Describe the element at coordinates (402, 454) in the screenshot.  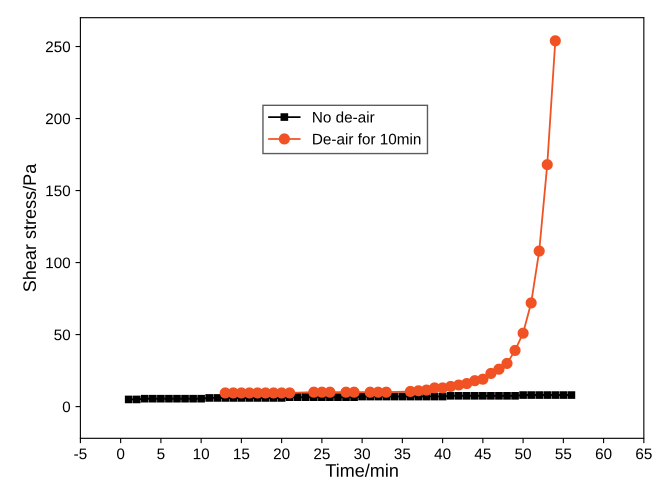
I see `x-tick-label: 35` at that location.